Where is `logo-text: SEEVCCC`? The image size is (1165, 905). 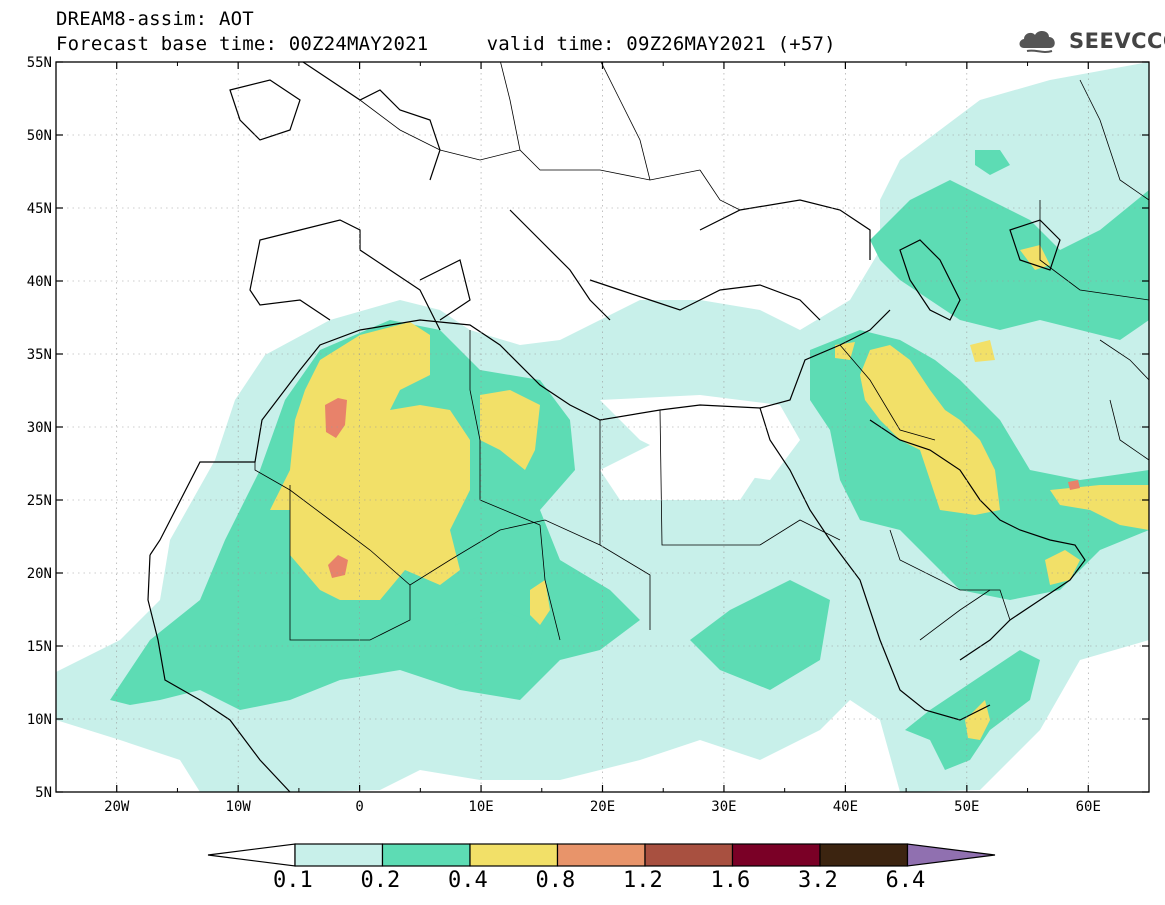
logo-text: SEEVCCC is located at coordinates (1117, 41).